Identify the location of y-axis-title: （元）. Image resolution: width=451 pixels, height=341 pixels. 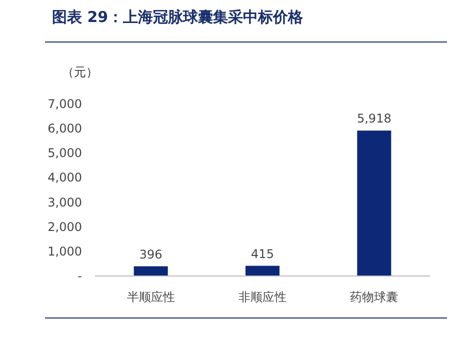
(80, 72).